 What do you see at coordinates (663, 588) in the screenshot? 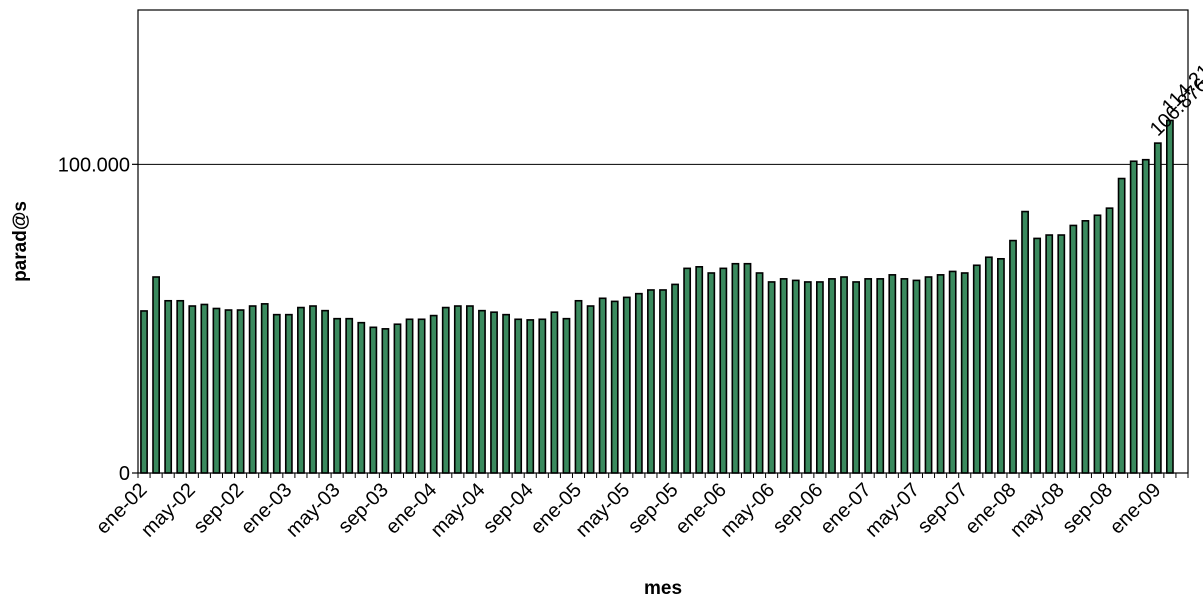
I see `x-axis-title: mes` at bounding box center [663, 588].